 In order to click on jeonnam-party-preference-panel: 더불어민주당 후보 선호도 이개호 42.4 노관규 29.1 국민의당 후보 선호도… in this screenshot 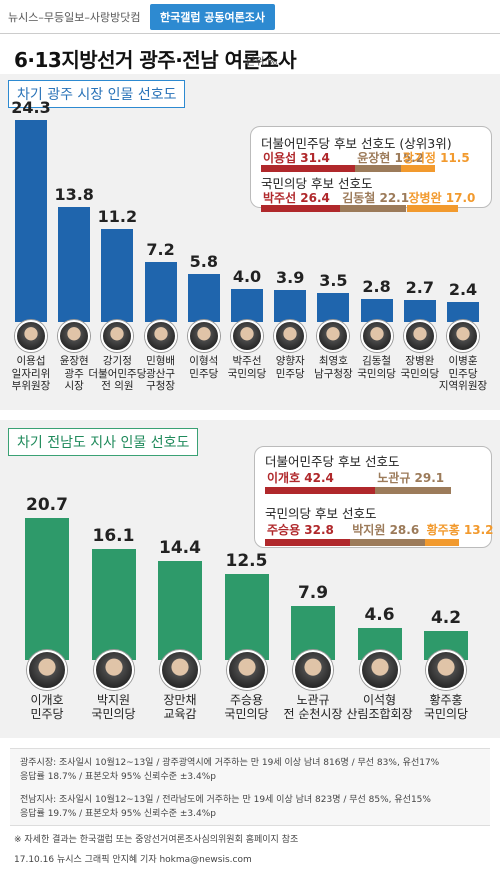, I will do `click(374, 497)`.